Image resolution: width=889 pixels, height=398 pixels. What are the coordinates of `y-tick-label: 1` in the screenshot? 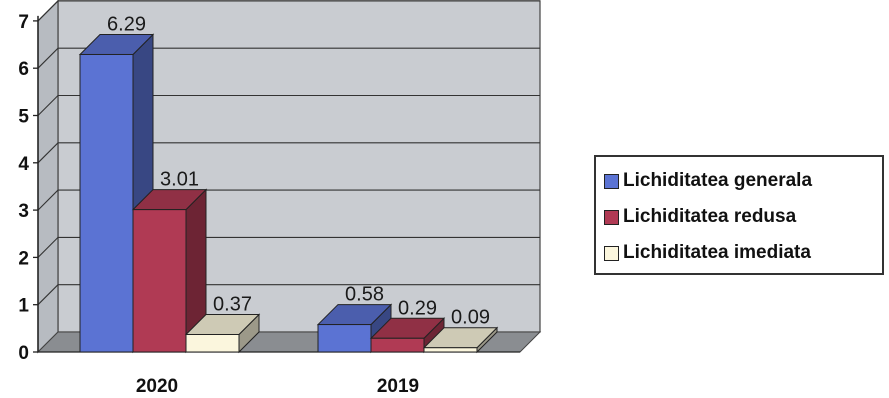 It's located at (23, 306).